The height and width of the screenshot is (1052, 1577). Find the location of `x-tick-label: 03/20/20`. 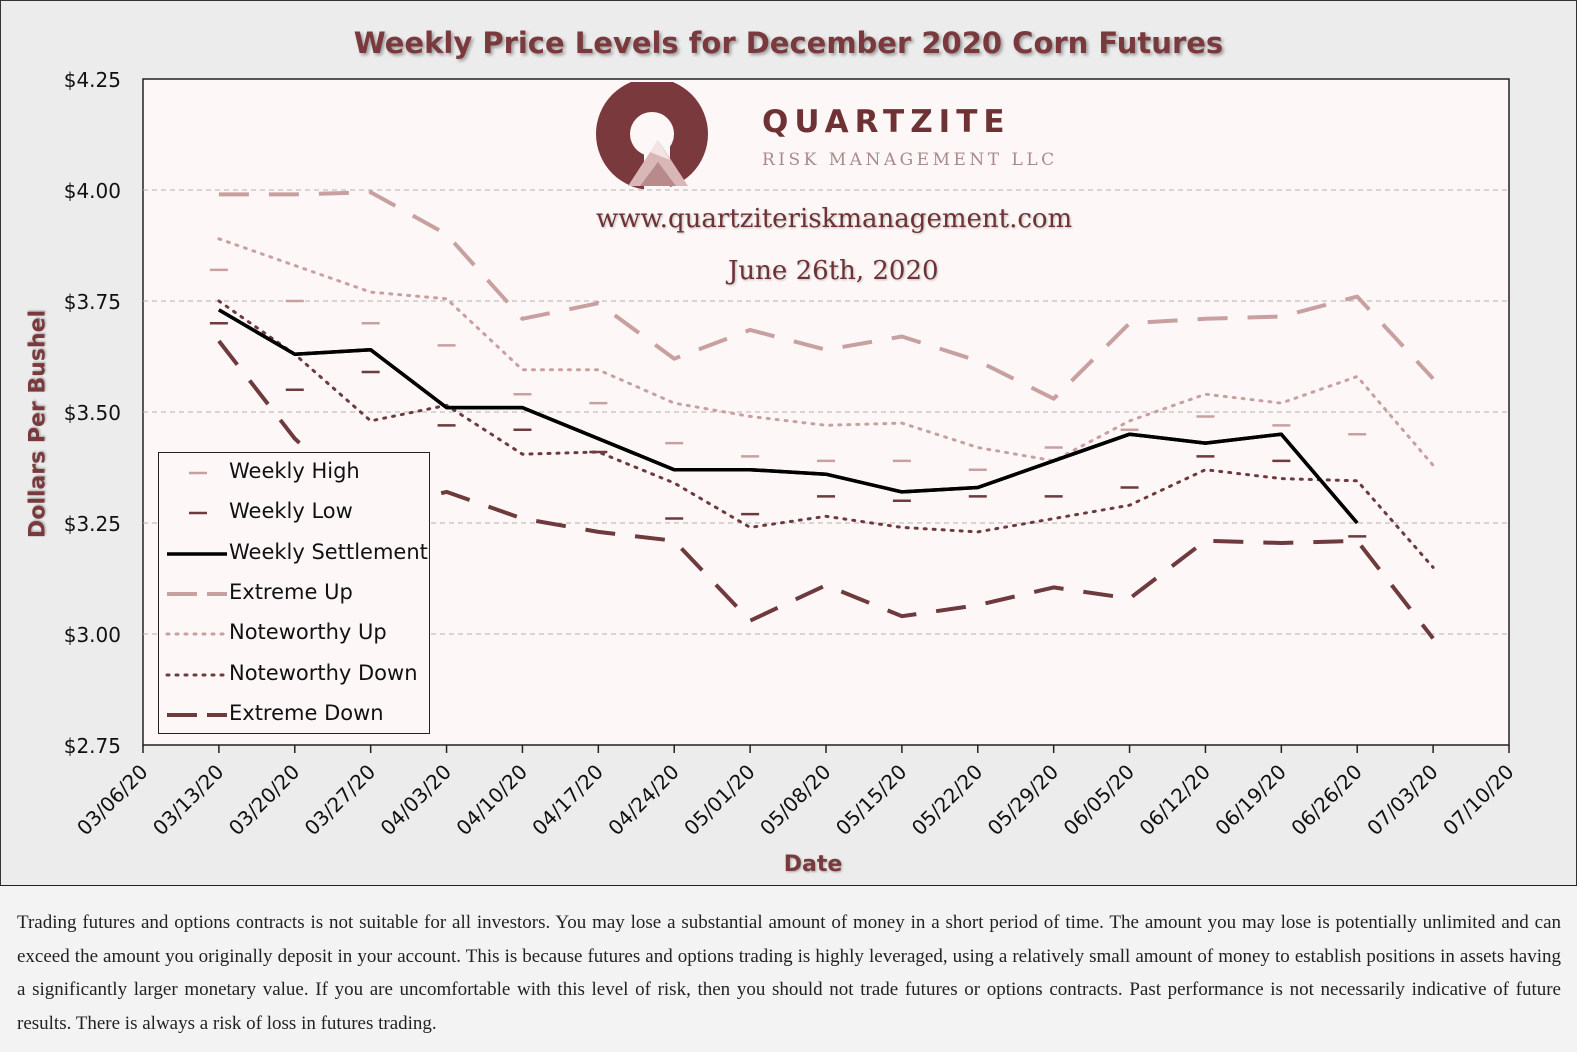

x-tick-label: 03/20/20 is located at coordinates (264, 800).